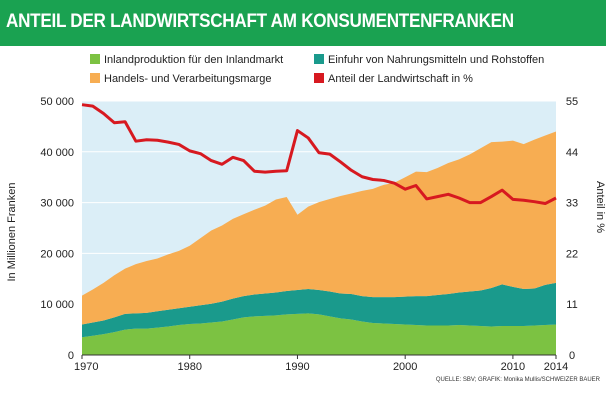  Describe the element at coordinates (12, 231) in the screenshot. I see `y-axis-label: In Millionen Franken` at that location.